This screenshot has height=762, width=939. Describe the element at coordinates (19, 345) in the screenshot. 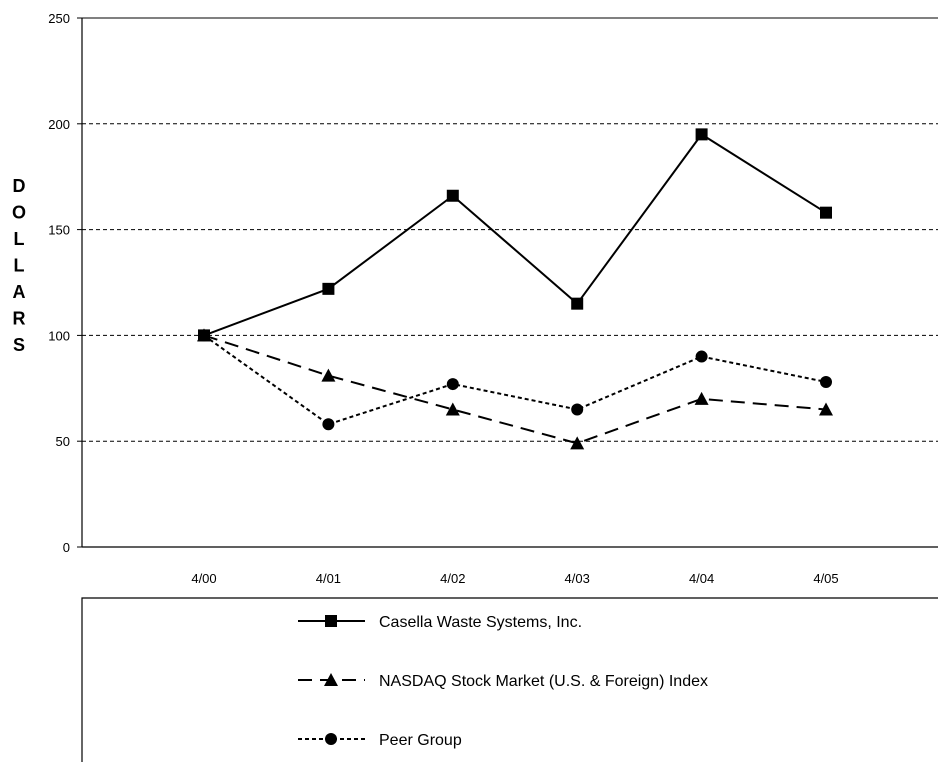

I see `y-axis-label-letter: S` at that location.